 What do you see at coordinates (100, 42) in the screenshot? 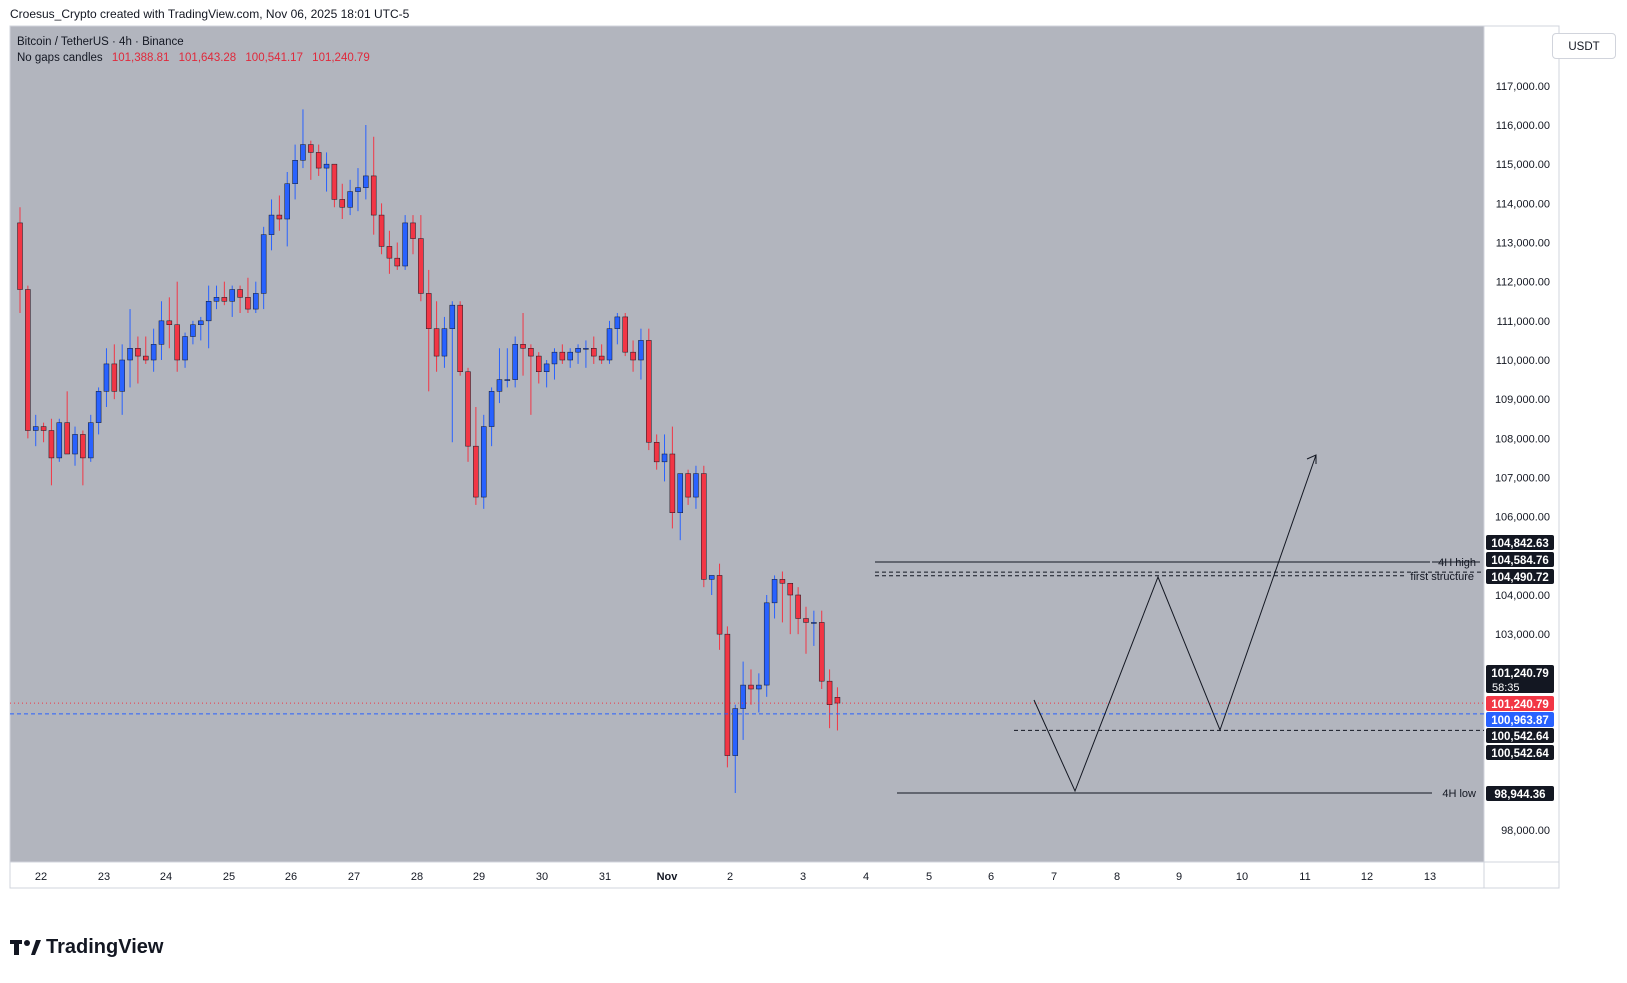
I see `symbol-title: Bitcoin / TetherUS · 4h · Binance` at bounding box center [100, 42].